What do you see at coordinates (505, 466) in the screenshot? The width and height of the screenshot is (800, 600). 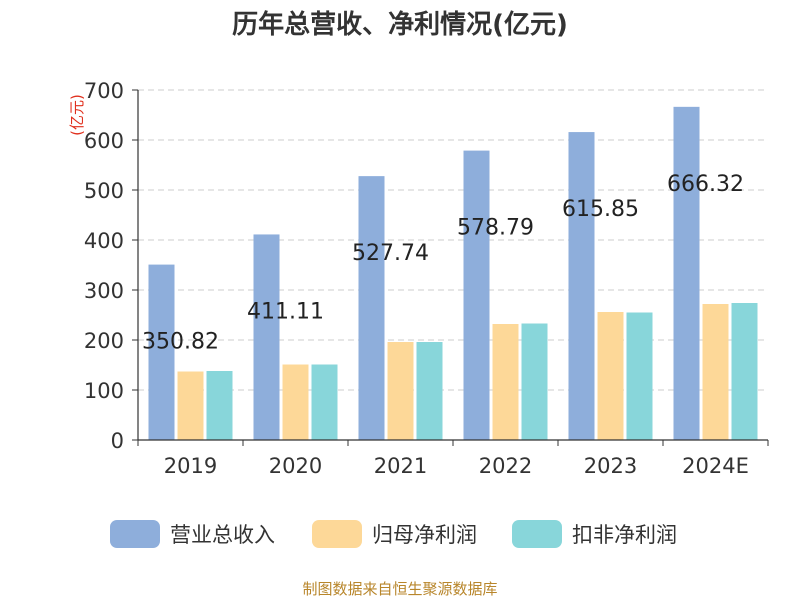 I see `x-tick-label: 2022` at bounding box center [505, 466].